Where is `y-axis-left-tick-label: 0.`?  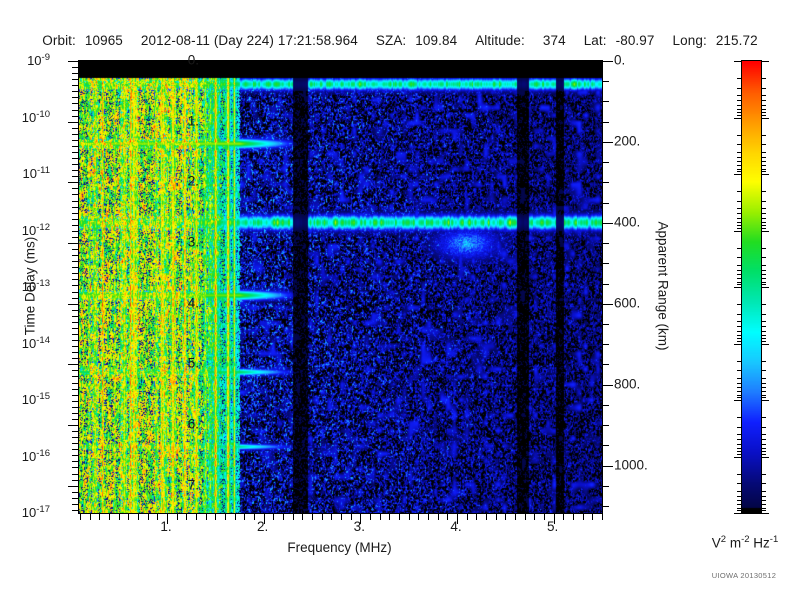 y-axis-left-tick-label: 0. is located at coordinates (193, 60).